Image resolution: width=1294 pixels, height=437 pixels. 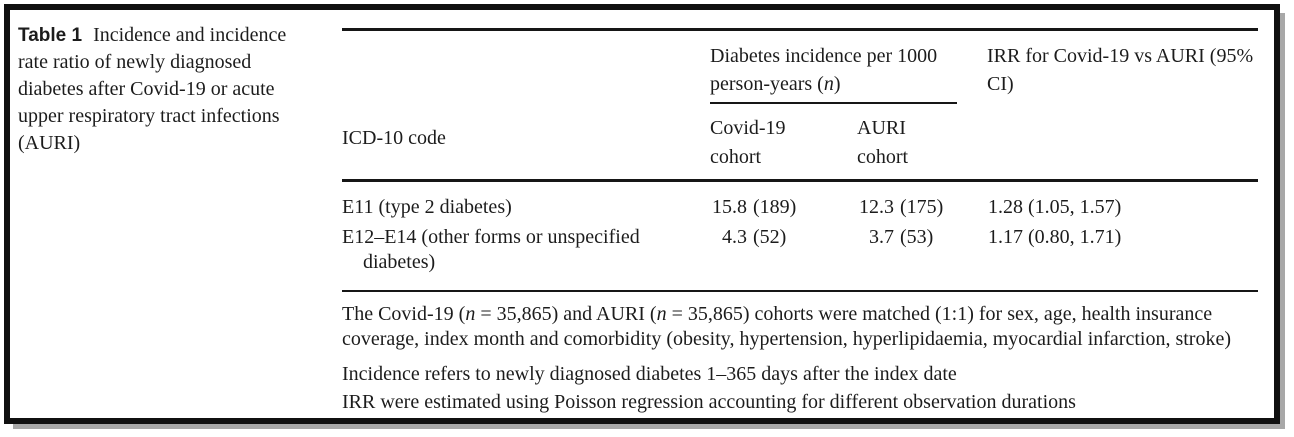 I want to click on caption-line: diabetes after Covid-19 or acute, so click(x=146, y=89).